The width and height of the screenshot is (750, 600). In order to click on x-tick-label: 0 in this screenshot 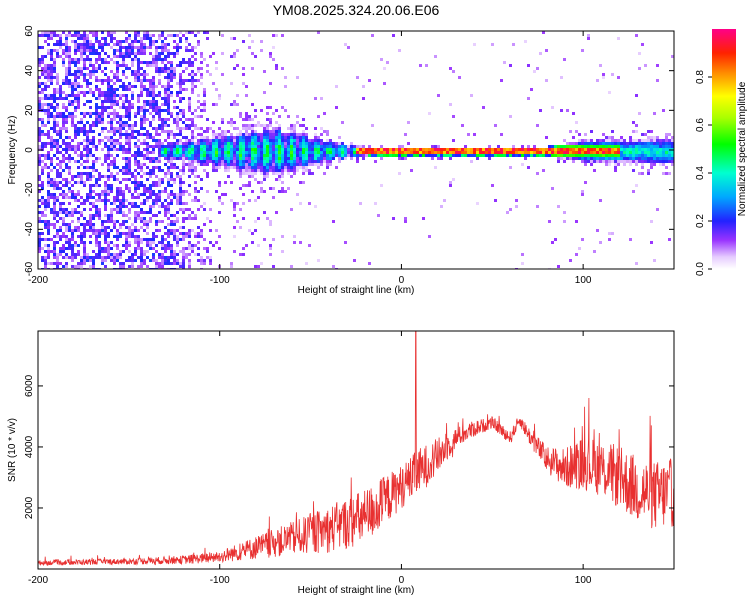, I will do `click(402, 280)`.